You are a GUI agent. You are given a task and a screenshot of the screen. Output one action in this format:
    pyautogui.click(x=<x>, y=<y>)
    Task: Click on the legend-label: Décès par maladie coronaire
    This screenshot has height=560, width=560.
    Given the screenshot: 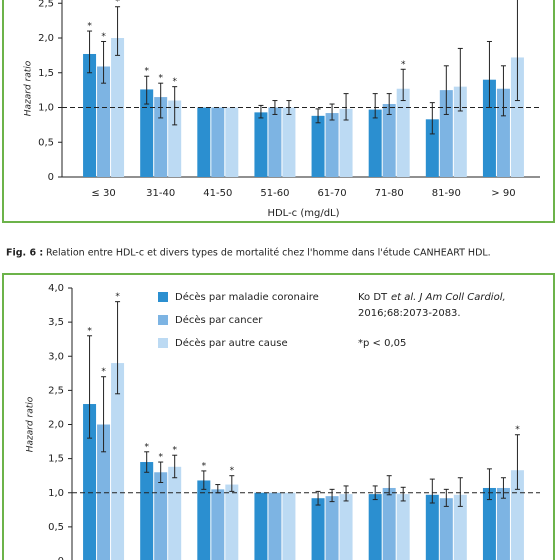 What is the action you would take?
    pyautogui.click(x=247, y=297)
    